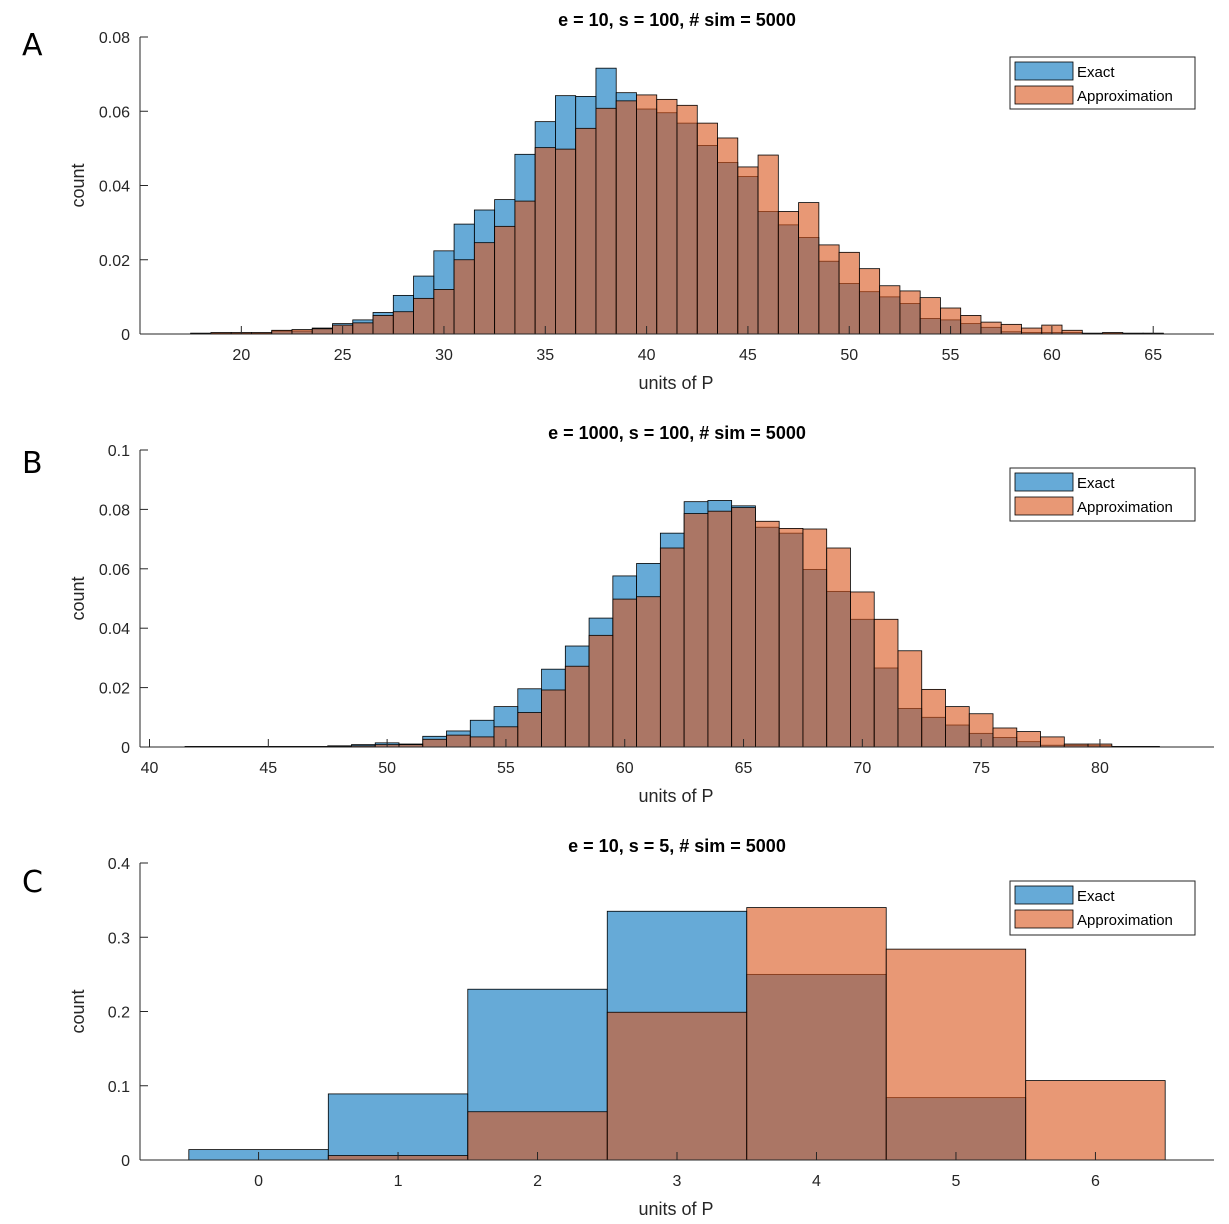  Describe the element at coordinates (537, 1181) in the screenshot. I see `x-tick-label: 2` at that location.